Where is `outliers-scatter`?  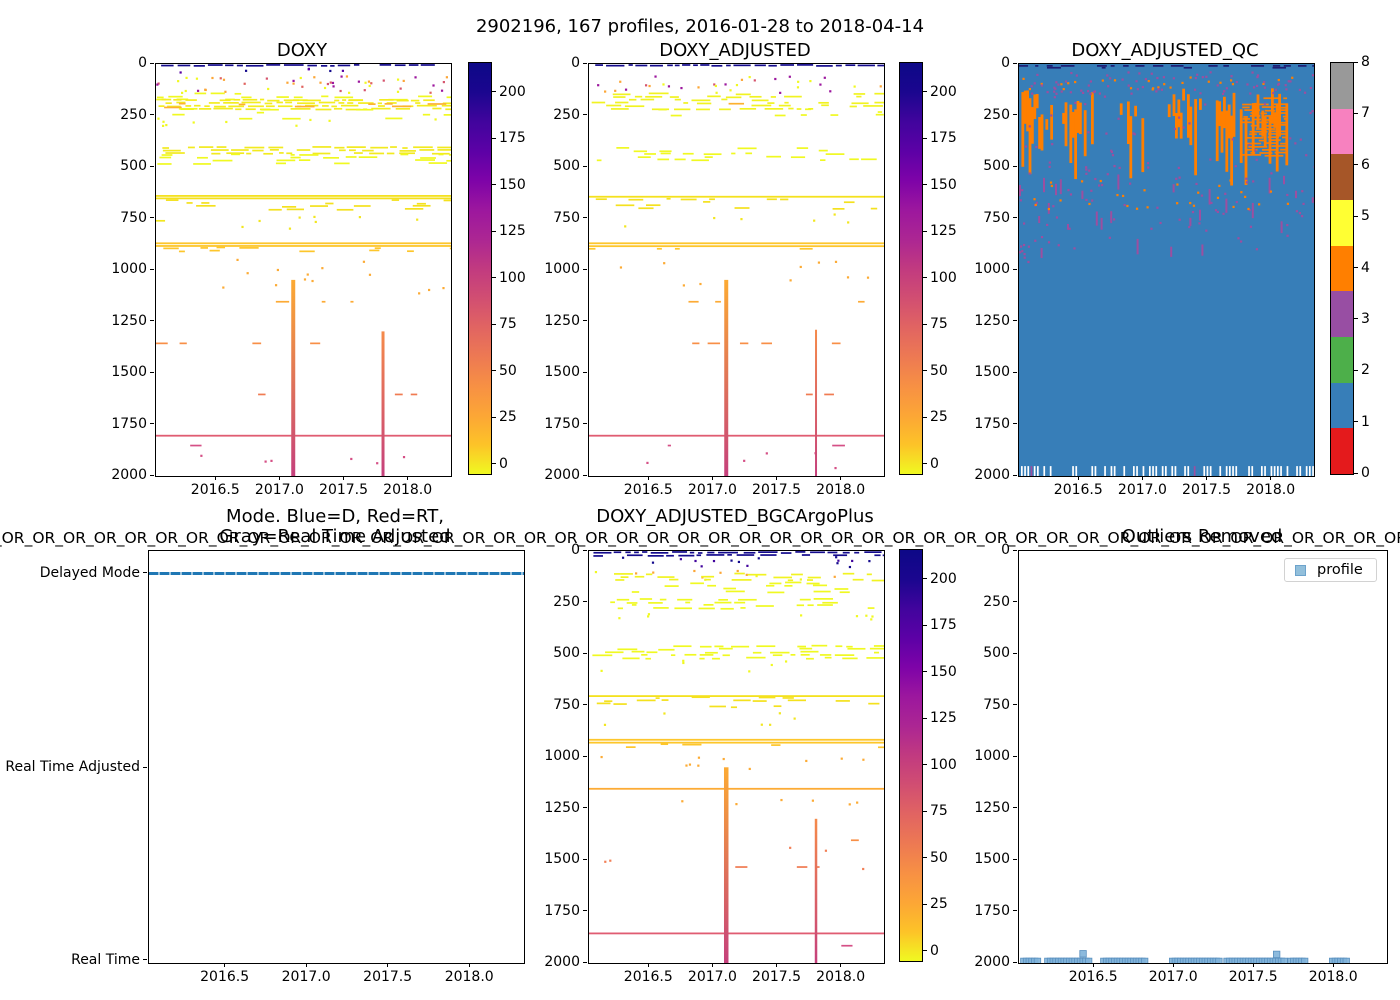 outliers-scatter is located at coordinates (1185, 956).